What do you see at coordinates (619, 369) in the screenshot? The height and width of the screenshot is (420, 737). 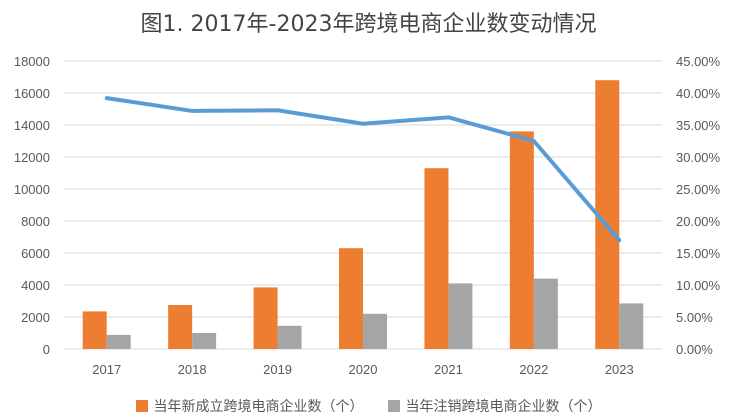 I see `x-tick-label: 2023` at bounding box center [619, 369].